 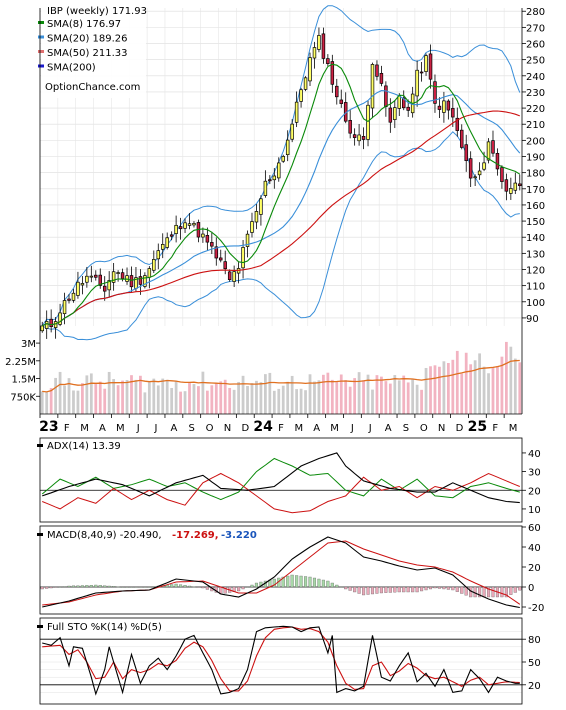 What do you see at coordinates (441, 428) in the screenshot?
I see `x-axis-label: N` at bounding box center [441, 428].